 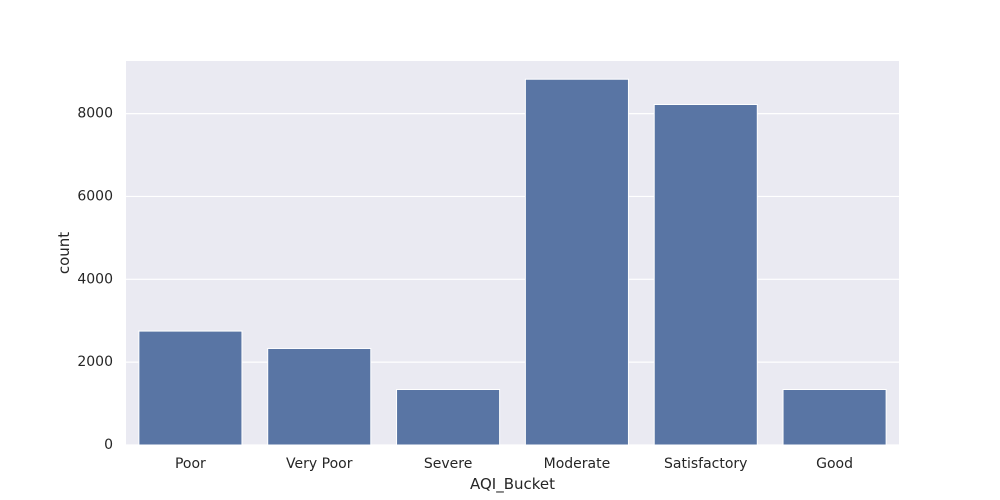 What do you see at coordinates (319, 396) in the screenshot?
I see `bar-very-poor` at bounding box center [319, 396].